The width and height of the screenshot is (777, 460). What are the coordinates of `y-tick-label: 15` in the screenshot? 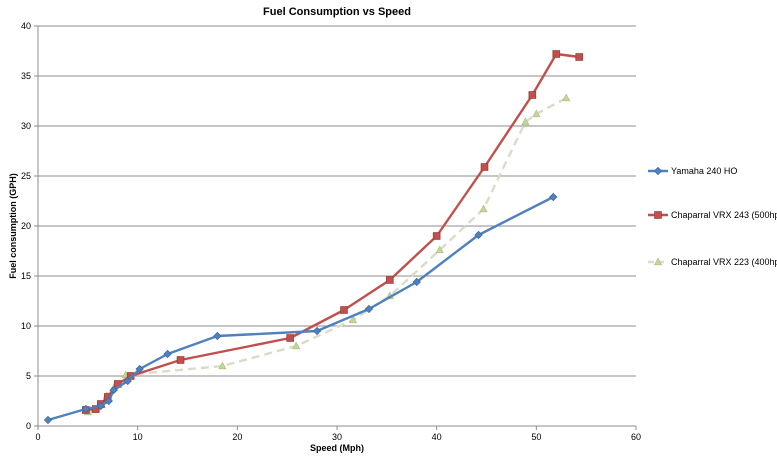 It's located at (26, 276).